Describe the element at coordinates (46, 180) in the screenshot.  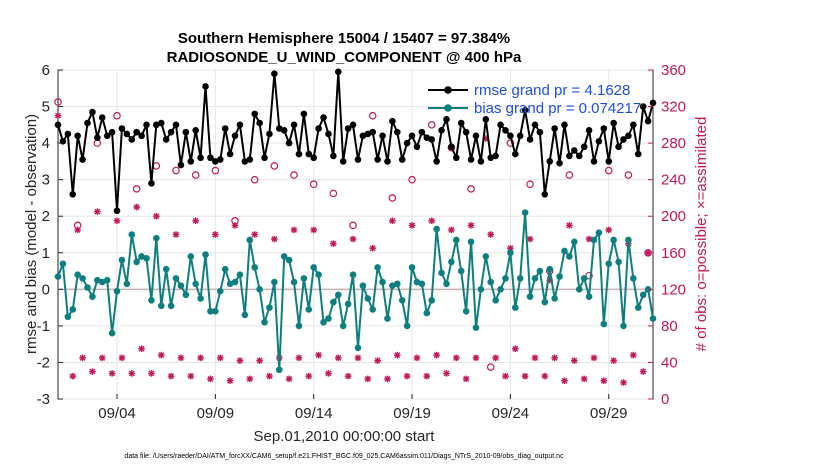
I see `y-tick-label: 3` at that location.